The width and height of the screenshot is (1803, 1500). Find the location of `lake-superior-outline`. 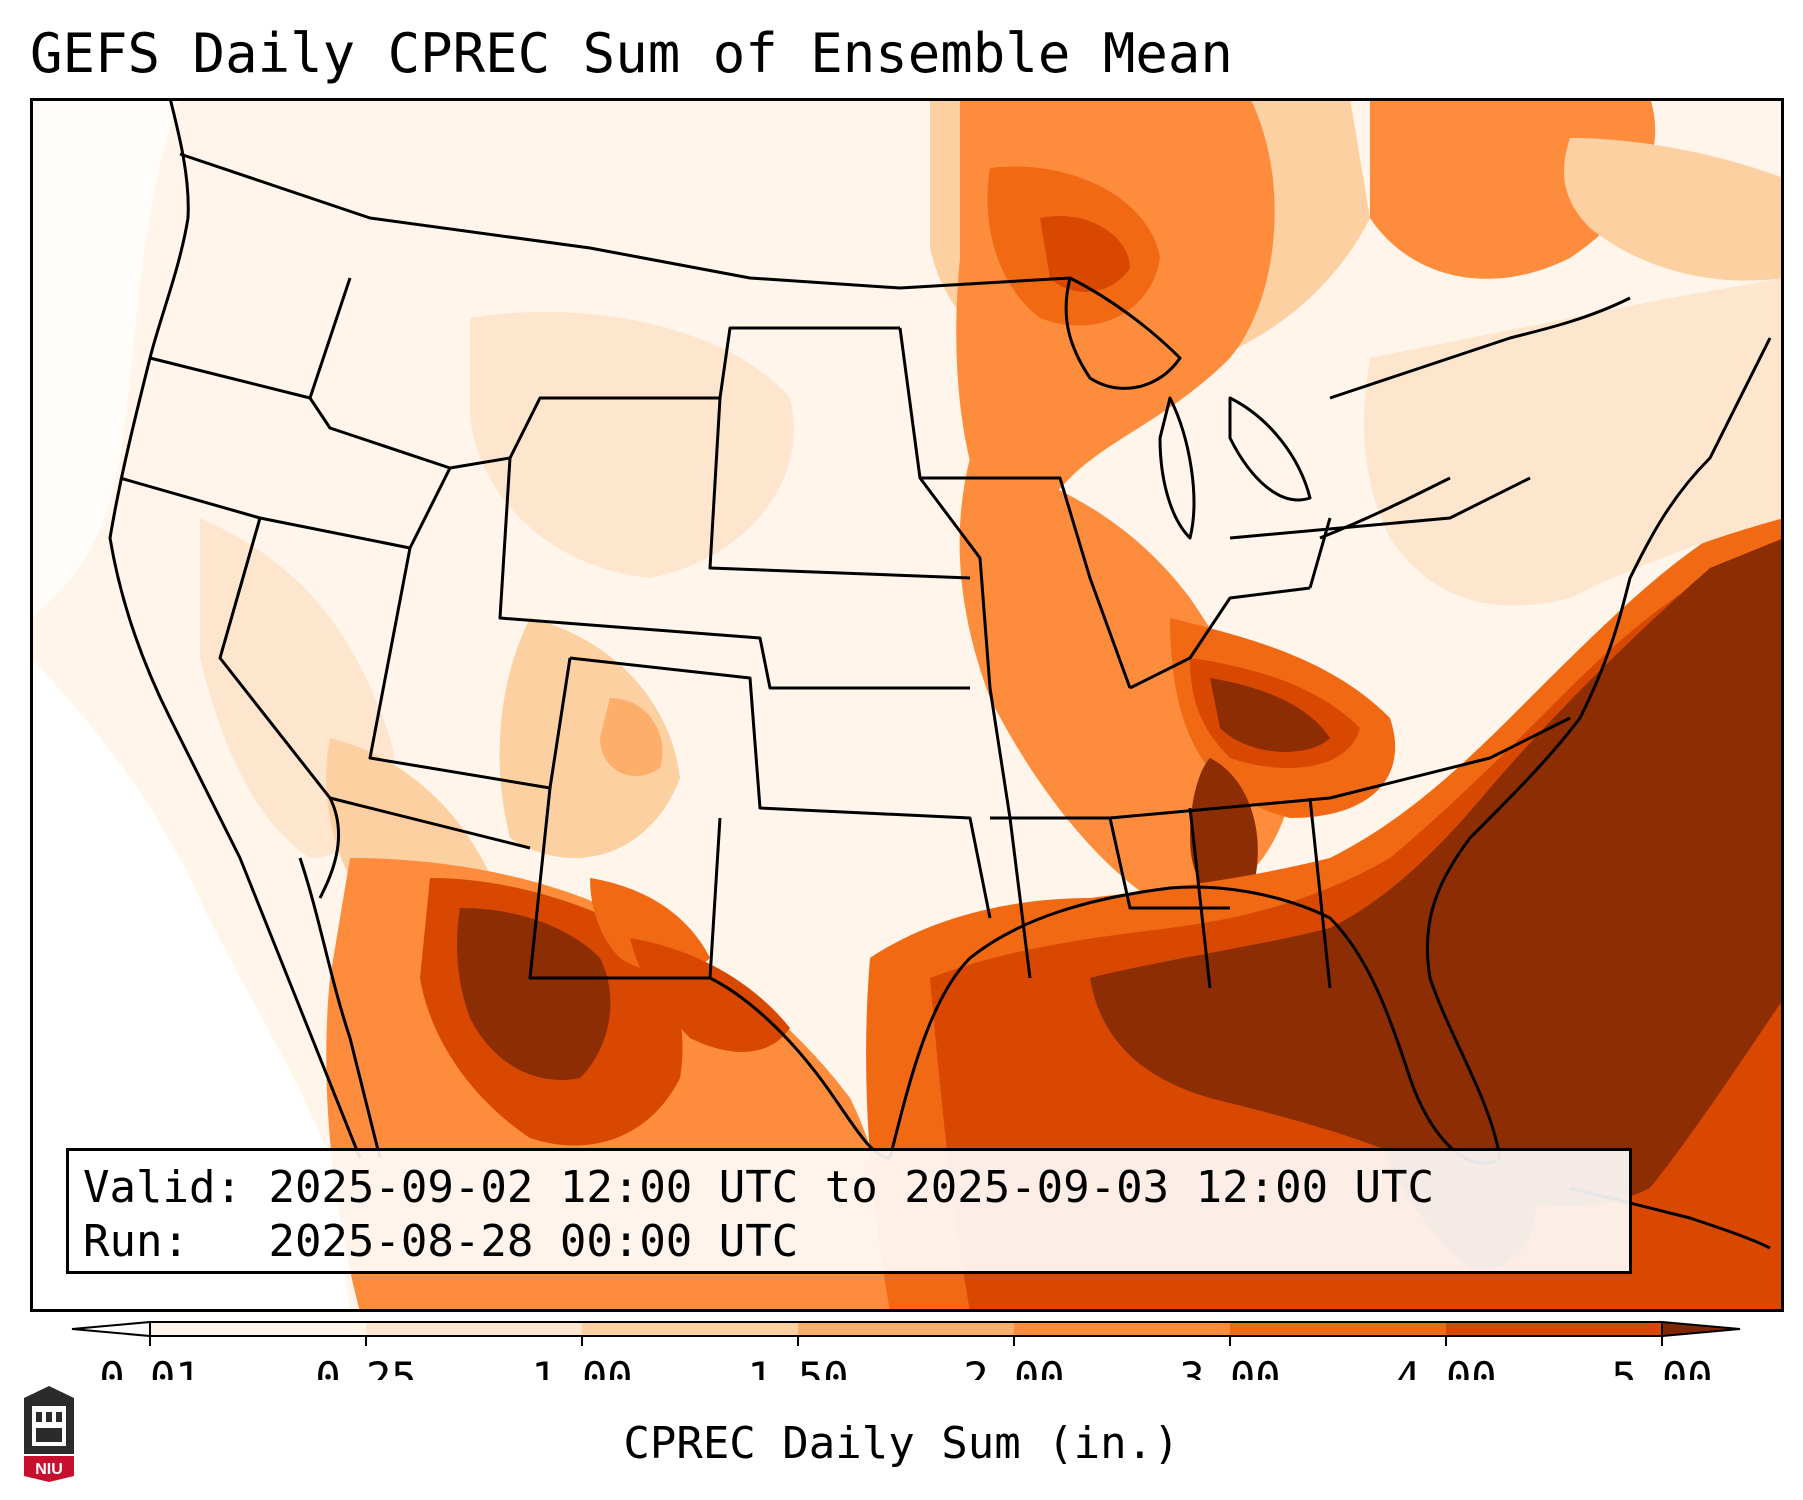

lake-superior-outline is located at coordinates (1123, 333).